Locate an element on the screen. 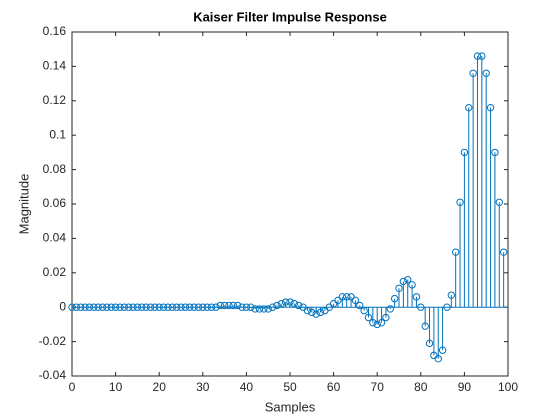 This screenshot has height=420, width=560. x-tick-label: 20 is located at coordinates (160, 387).